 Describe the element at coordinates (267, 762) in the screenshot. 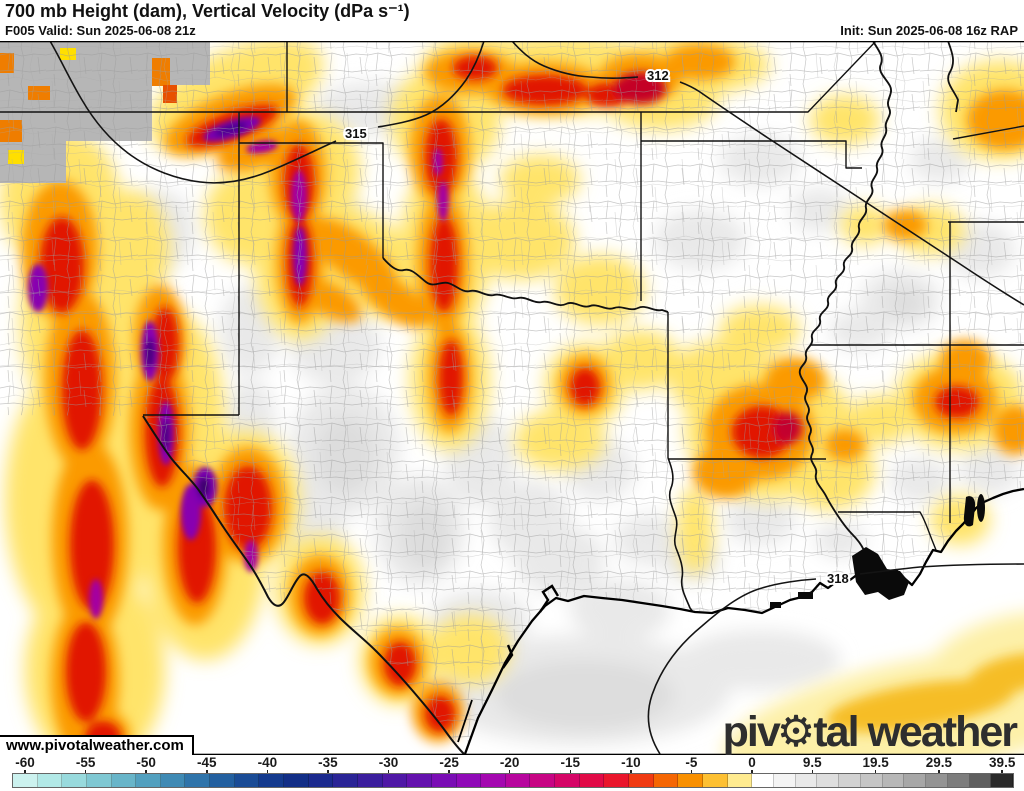

I see `colorbar-tick-label: -40` at that location.